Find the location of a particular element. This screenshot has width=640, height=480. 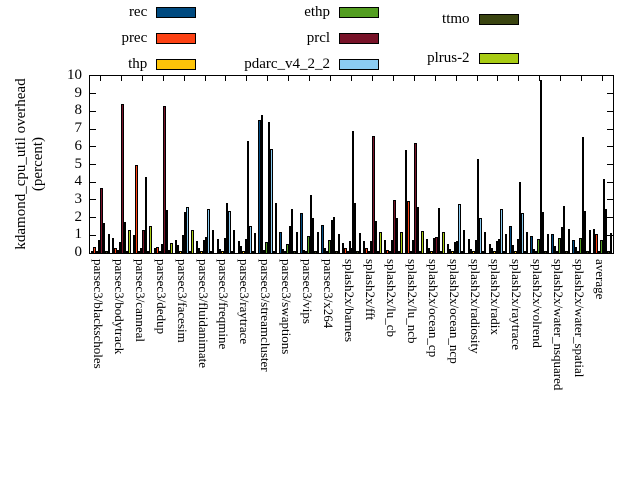

bar-prec-parsec3-raytrace is located at coordinates (241, 249).